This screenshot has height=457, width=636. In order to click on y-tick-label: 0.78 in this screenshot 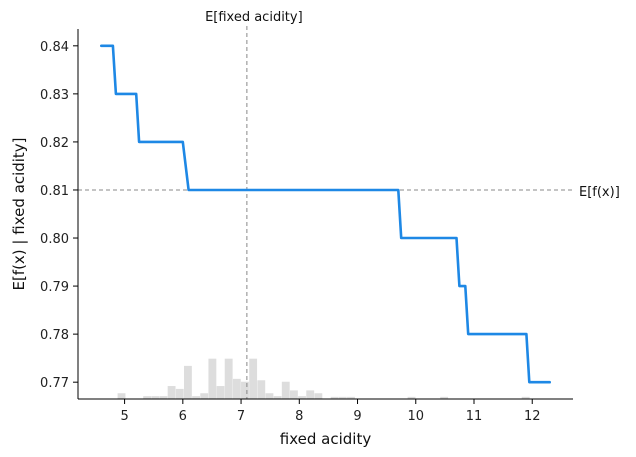, I will do `click(54, 335)`.